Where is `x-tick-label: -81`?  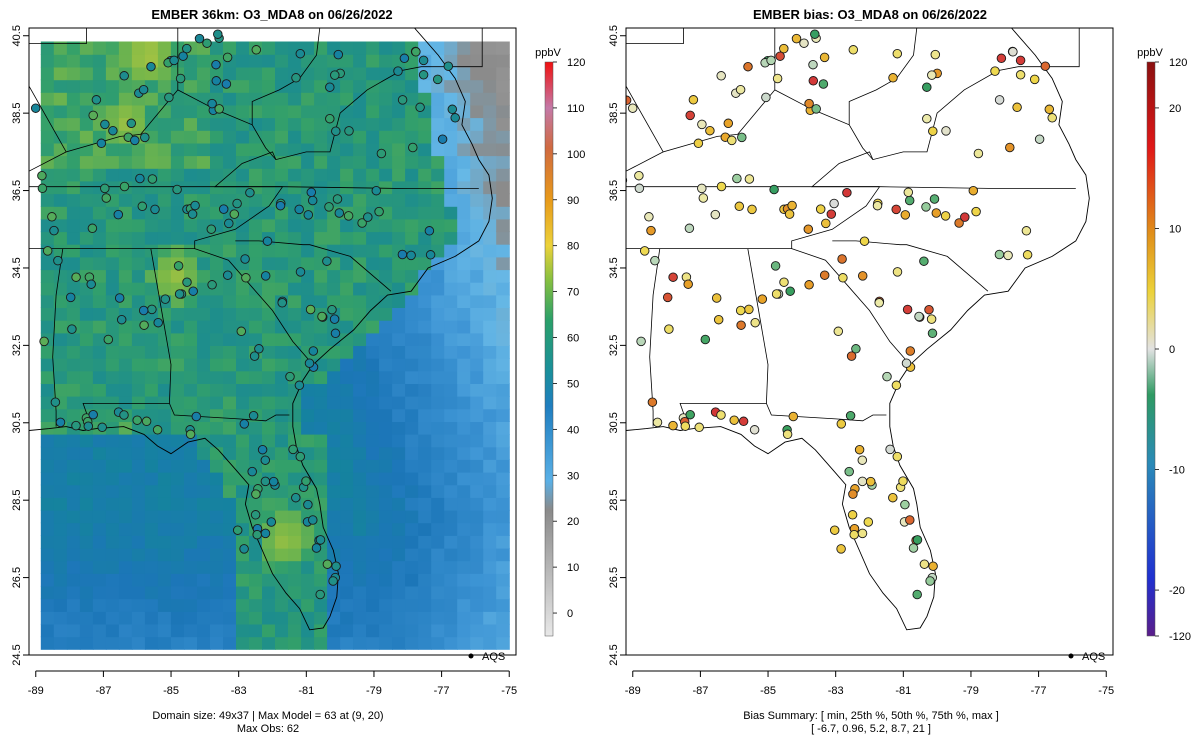 x-tick-label: -81 is located at coordinates (903, 691).